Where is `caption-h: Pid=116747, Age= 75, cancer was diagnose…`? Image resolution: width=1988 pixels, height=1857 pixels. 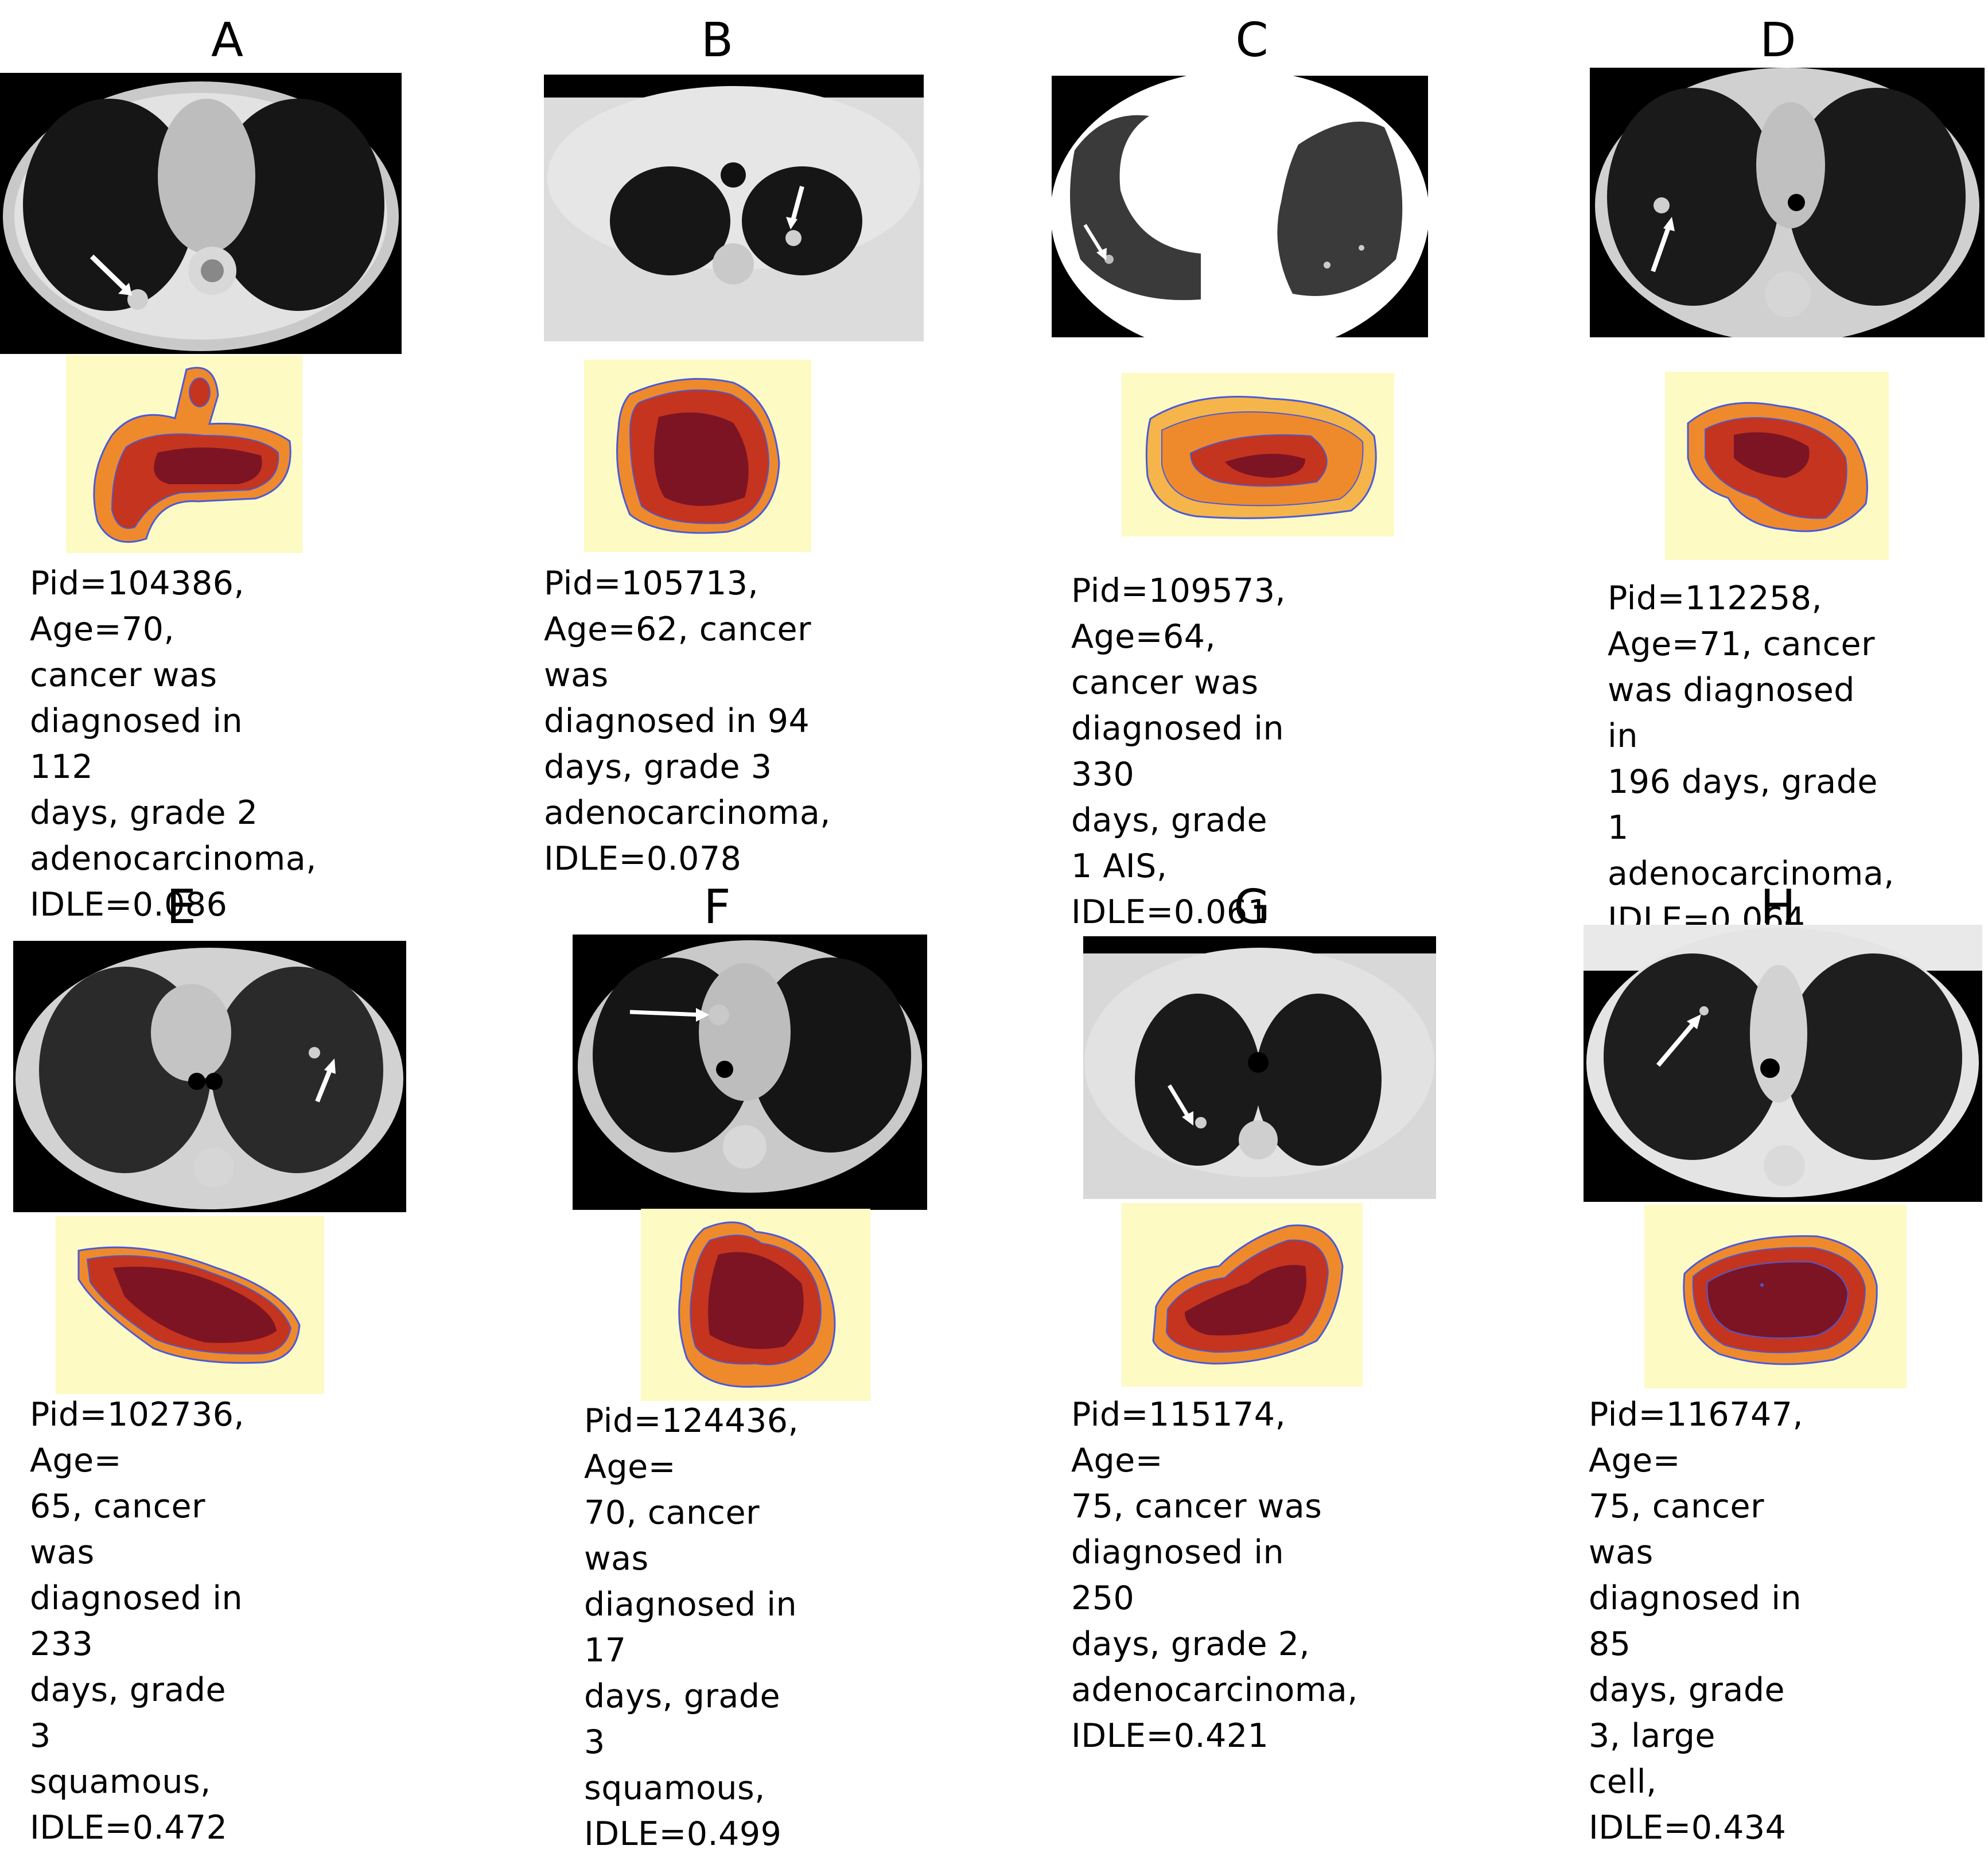 caption-h: Pid=116747, Age= 75, cancer was diagnose… is located at coordinates (1696, 1622).